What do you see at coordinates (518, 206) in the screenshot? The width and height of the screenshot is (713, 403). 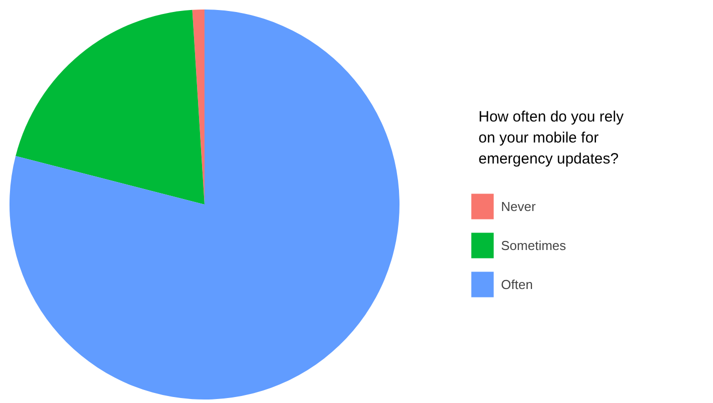 I see `legend-label: Never` at bounding box center [518, 206].